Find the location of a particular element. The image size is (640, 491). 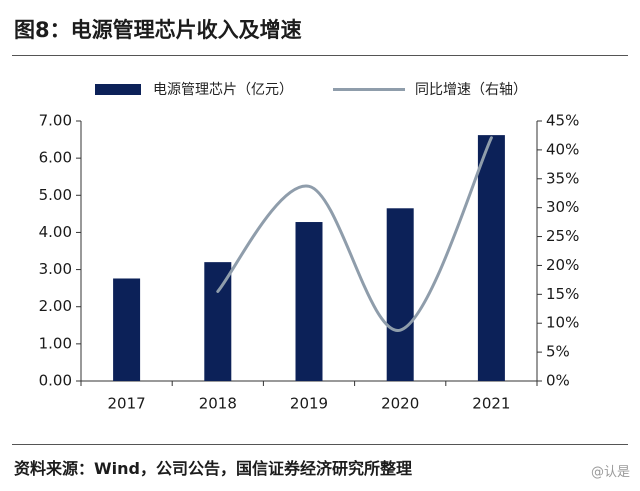

right-axis-tick-label: 30% is located at coordinates (562, 207).